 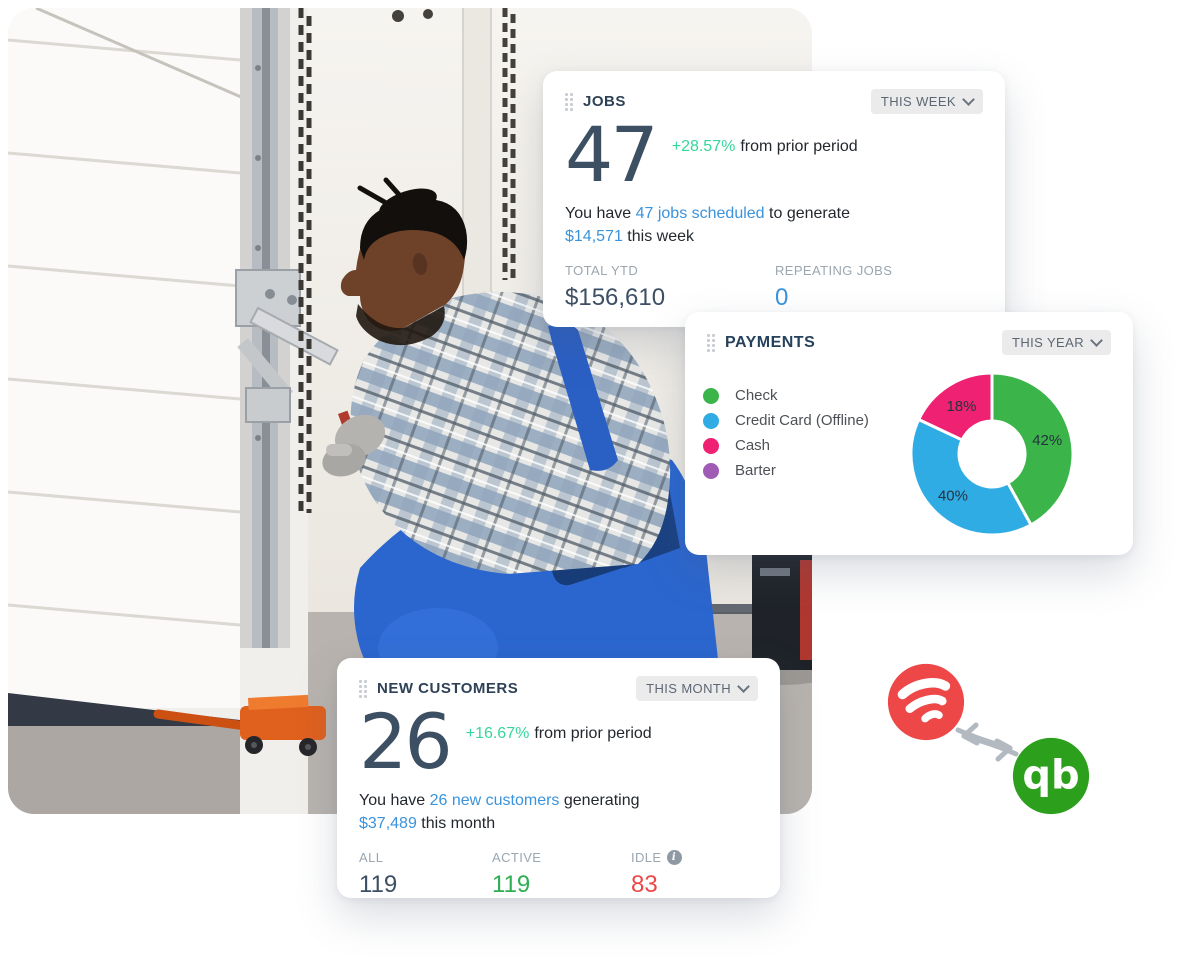 I want to click on jobs-count: 47, so click(x=612, y=154).